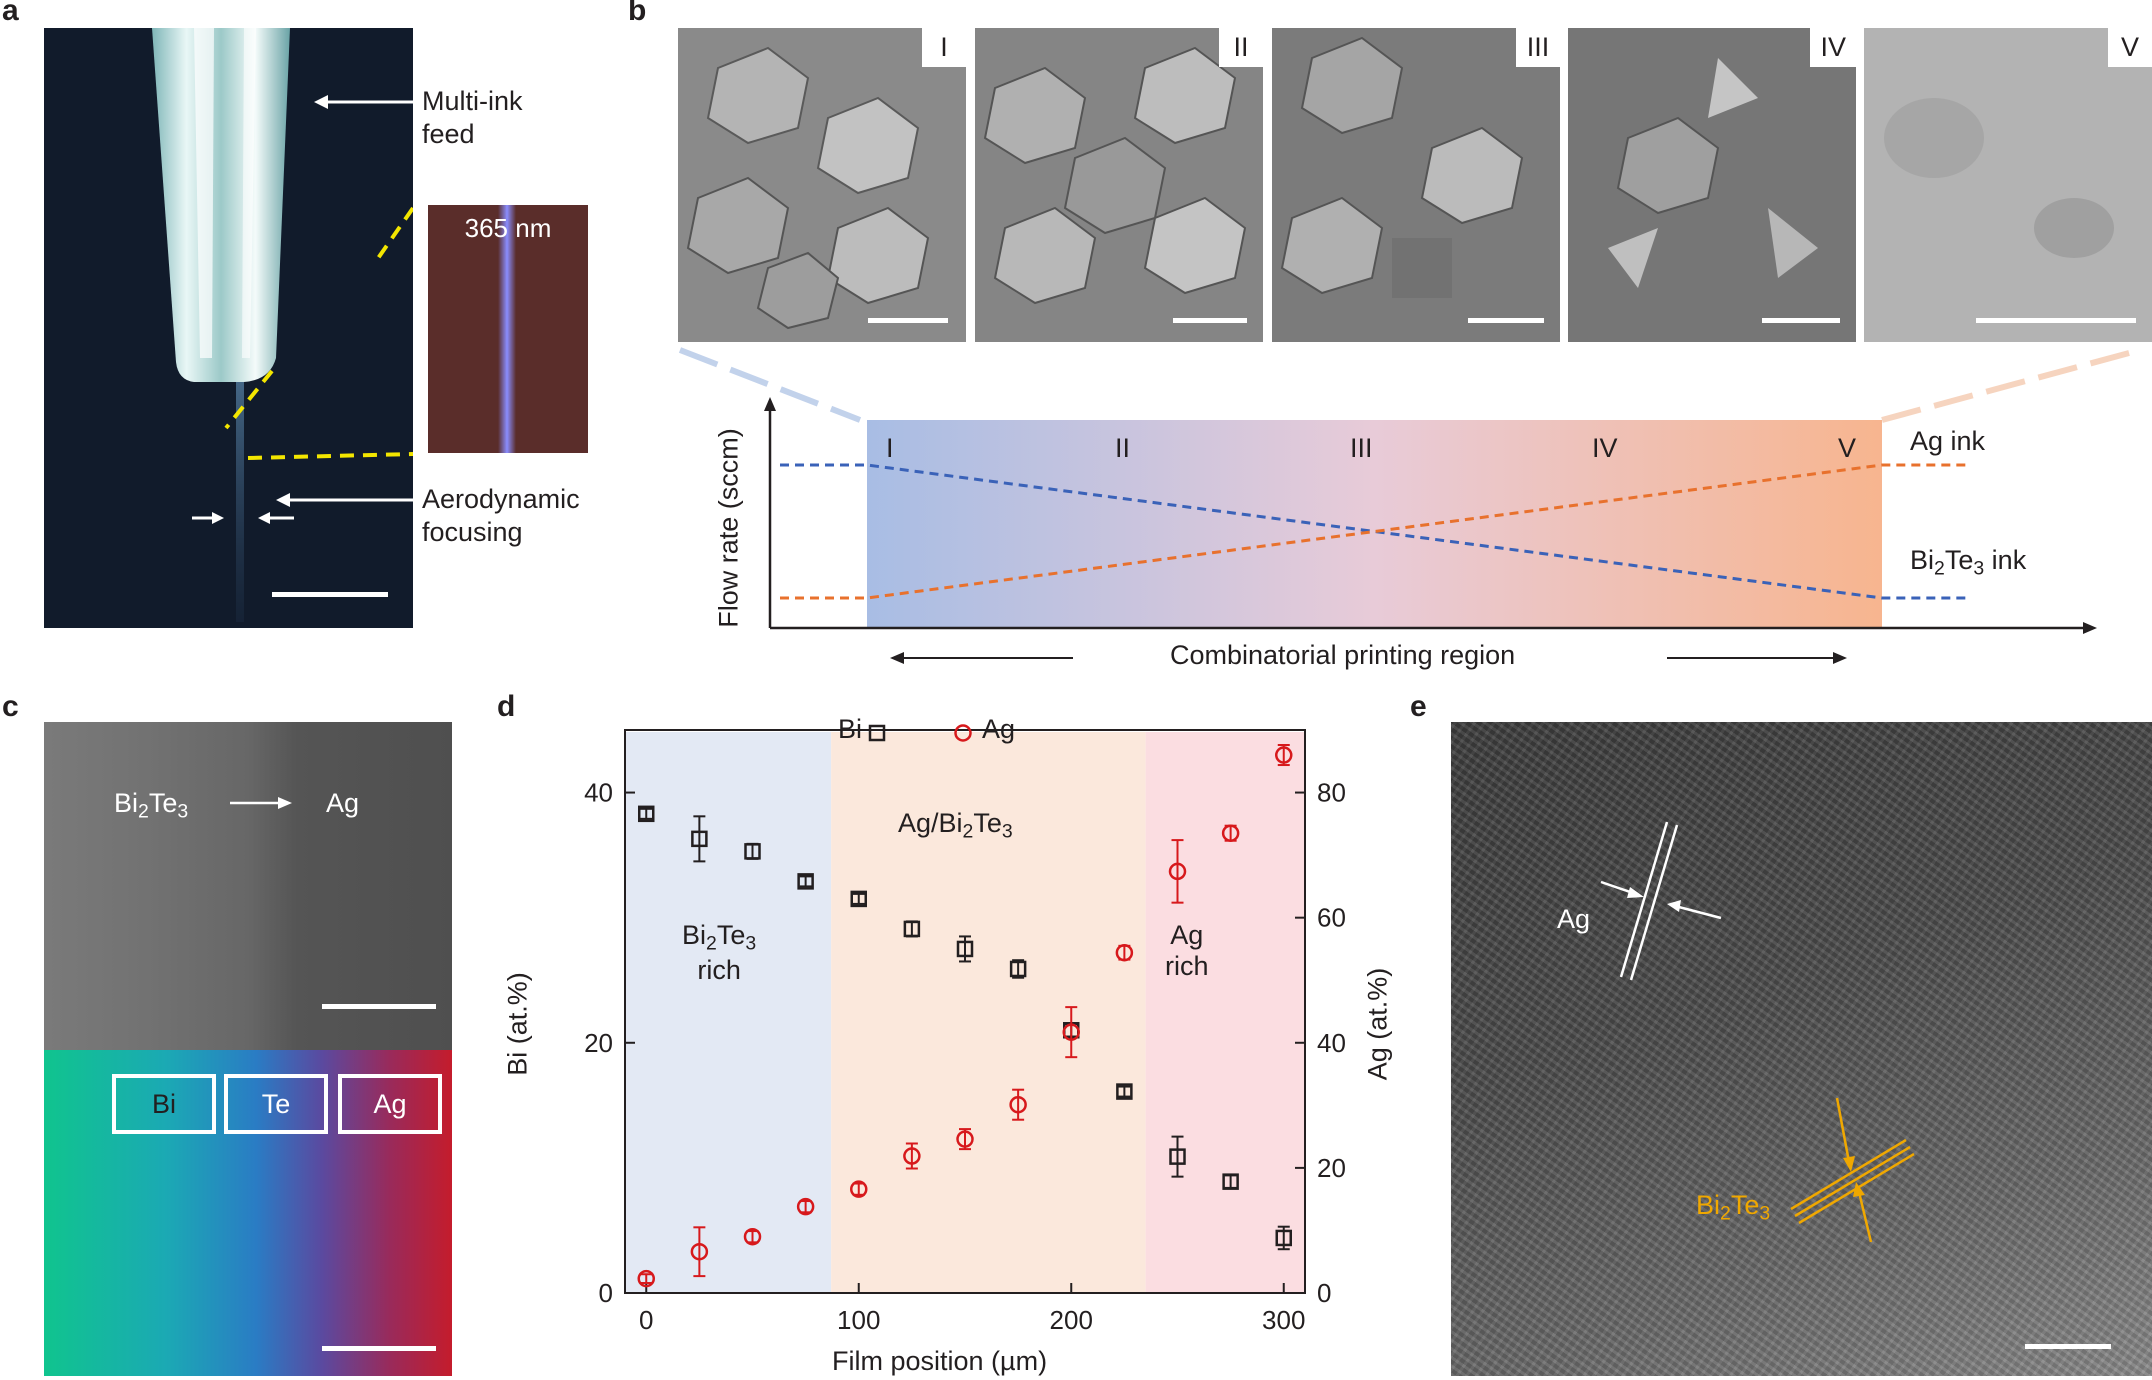  Describe the element at coordinates (2130, 47) in the screenshot. I see `sem-tag-5: V` at that location.